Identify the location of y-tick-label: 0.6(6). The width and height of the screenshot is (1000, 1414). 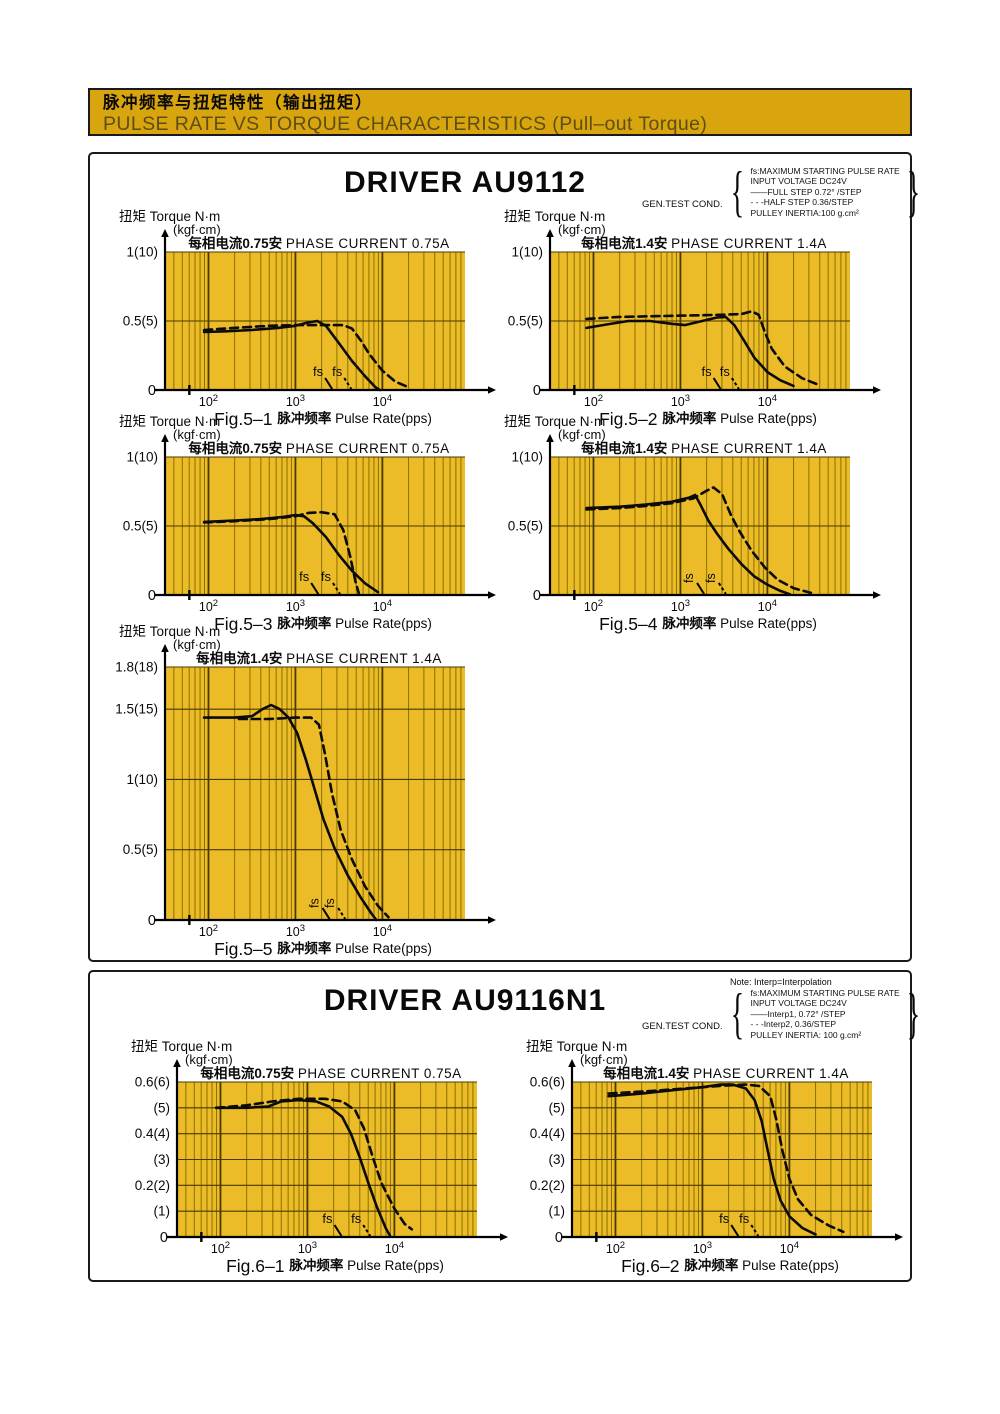
(152, 1082).